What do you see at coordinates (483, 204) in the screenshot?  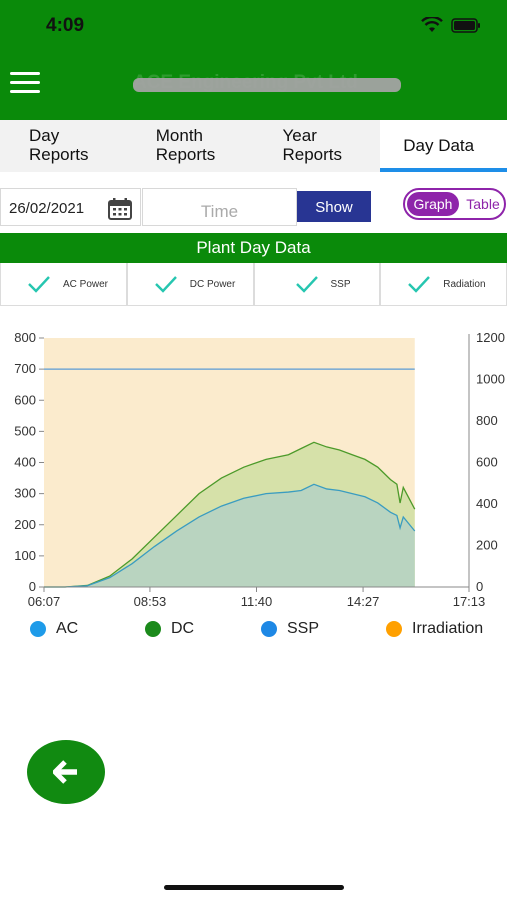 I see `toggle-table-option: Table` at bounding box center [483, 204].